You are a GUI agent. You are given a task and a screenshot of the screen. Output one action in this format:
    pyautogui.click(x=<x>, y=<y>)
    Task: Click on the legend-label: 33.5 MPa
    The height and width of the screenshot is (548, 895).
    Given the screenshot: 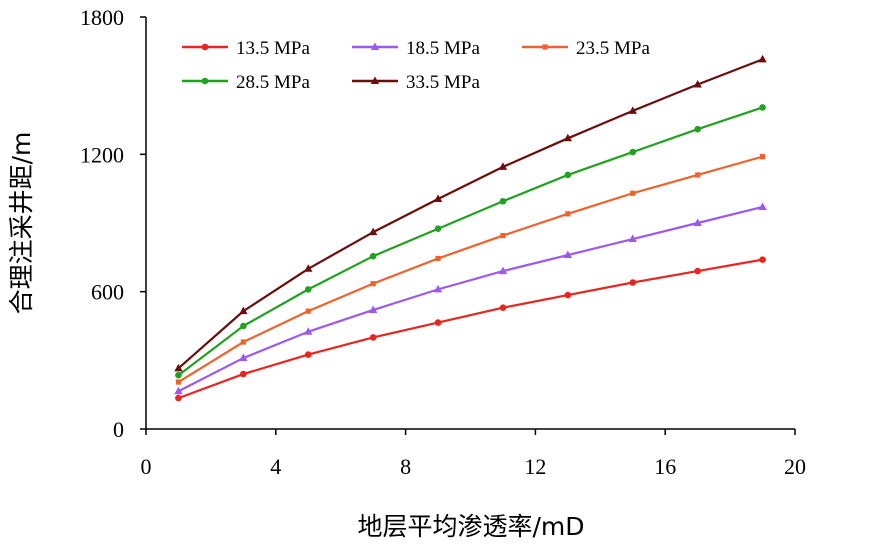 What is the action you would take?
    pyautogui.click(x=443, y=82)
    